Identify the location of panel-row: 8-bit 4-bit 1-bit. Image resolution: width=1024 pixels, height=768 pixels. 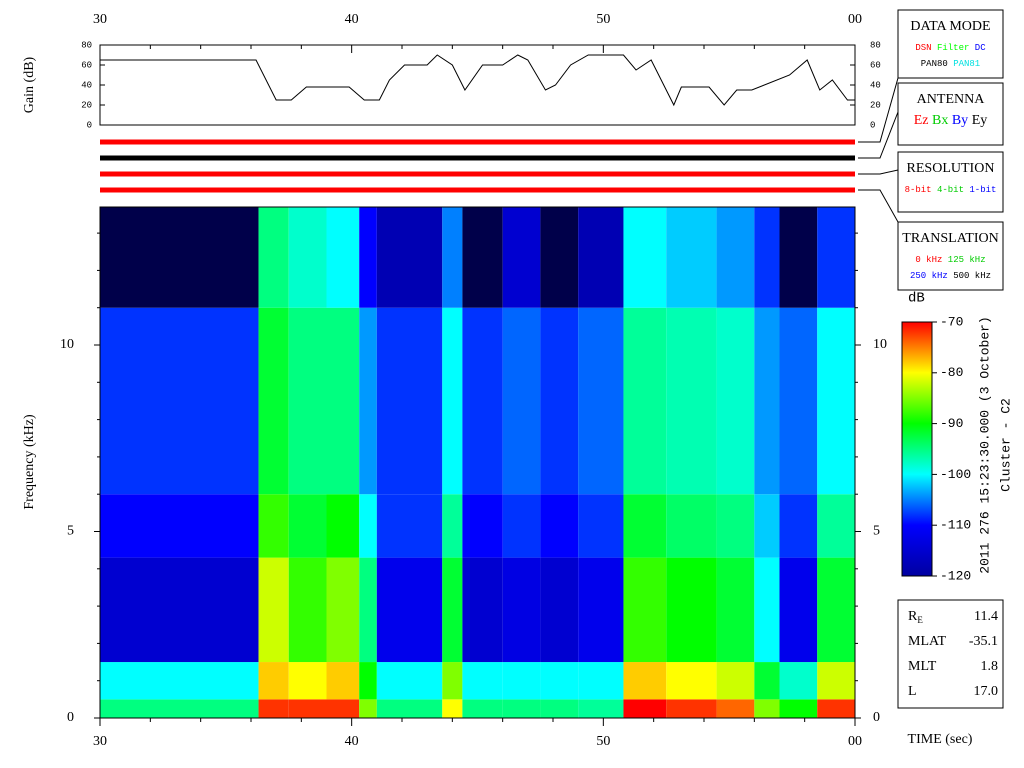
(951, 190).